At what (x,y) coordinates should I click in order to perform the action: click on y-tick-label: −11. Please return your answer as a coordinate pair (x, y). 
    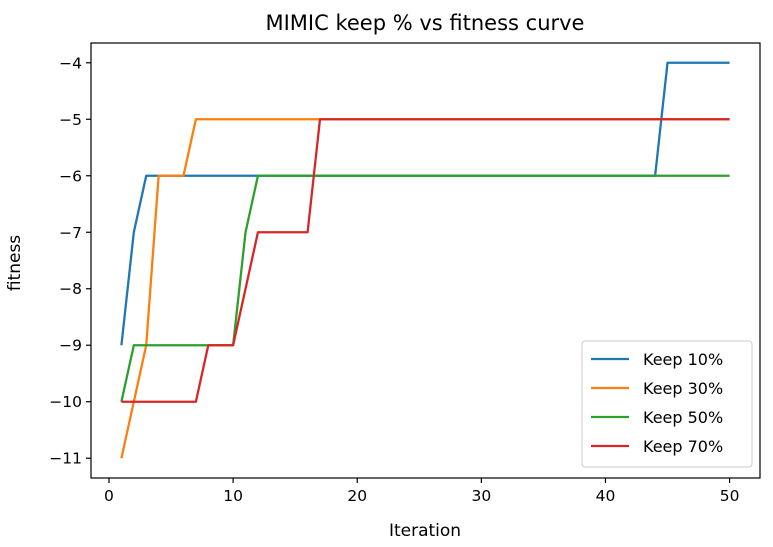
    Looking at the image, I should click on (65, 459).